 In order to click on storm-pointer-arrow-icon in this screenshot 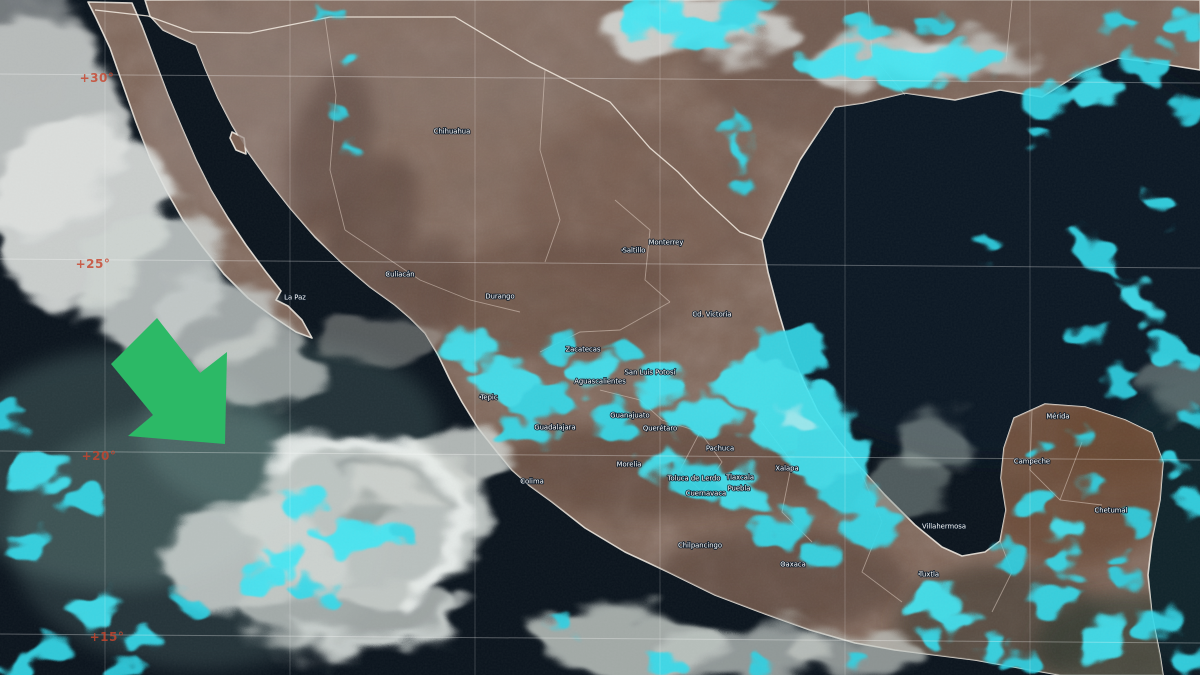, I will do `click(169, 381)`.